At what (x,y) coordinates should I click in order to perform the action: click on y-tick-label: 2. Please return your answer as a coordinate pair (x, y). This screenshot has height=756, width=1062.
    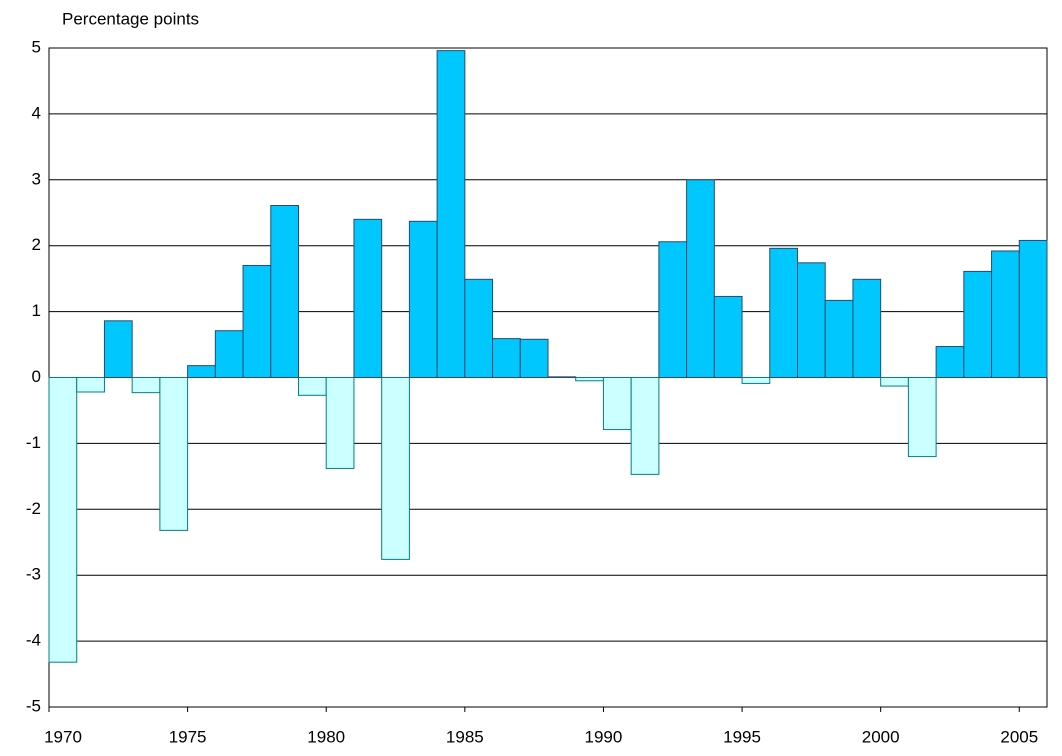
    Looking at the image, I should click on (36, 244).